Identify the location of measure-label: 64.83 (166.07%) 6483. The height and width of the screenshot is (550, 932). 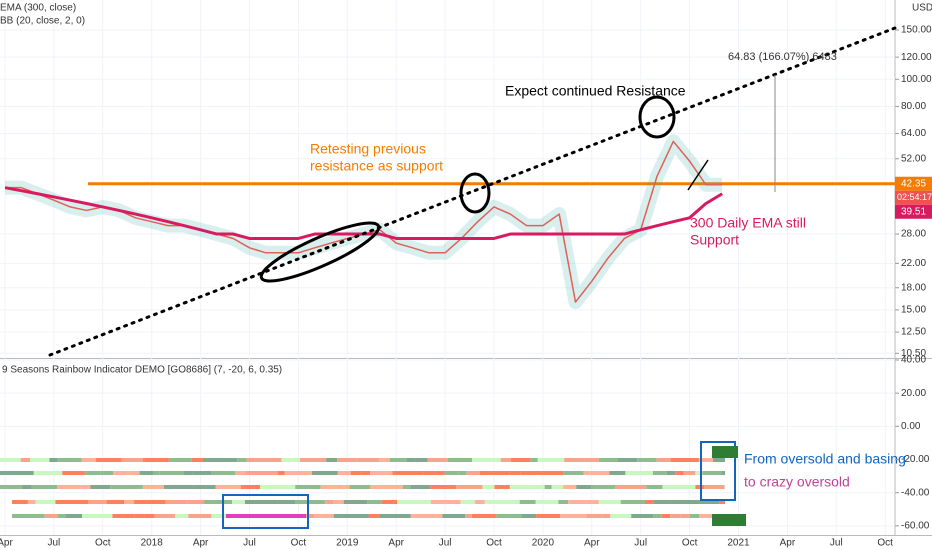
(782, 57).